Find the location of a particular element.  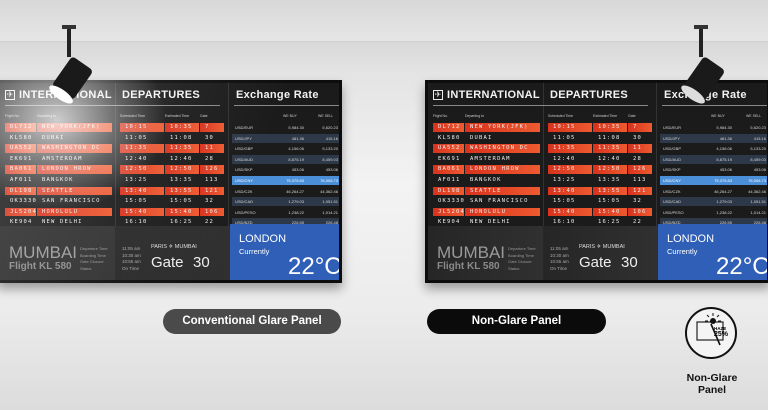

gate: 11 is located at coordinates (640, 148).